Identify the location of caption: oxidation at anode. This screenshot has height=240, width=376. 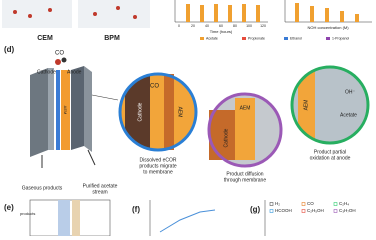
(330, 158).